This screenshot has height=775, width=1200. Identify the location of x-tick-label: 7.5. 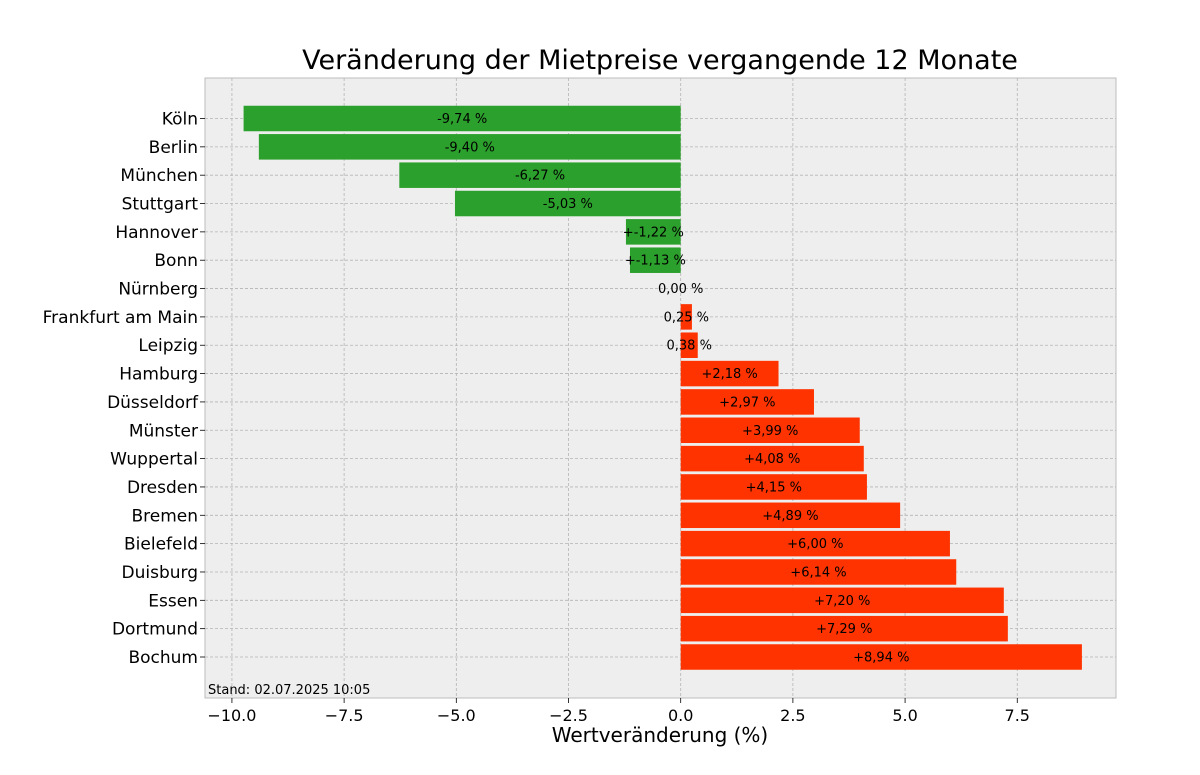
(1017, 715).